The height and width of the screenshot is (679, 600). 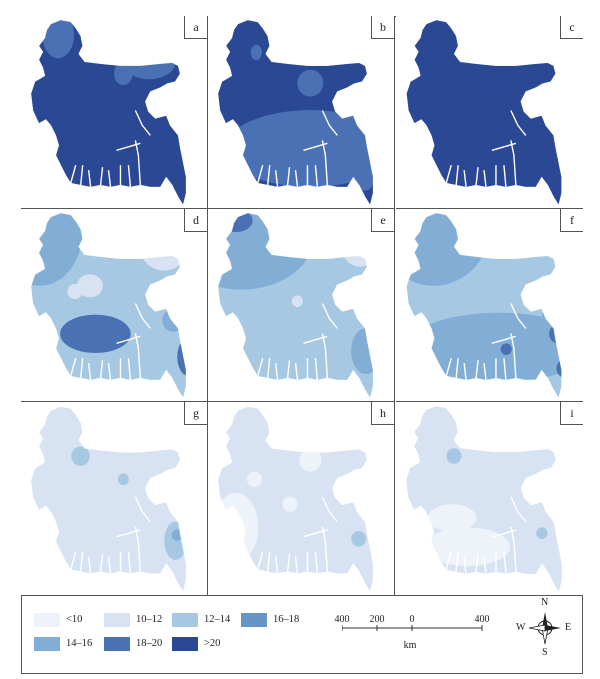 What do you see at coordinates (382, 27) in the screenshot?
I see `panel-label: b` at bounding box center [382, 27].